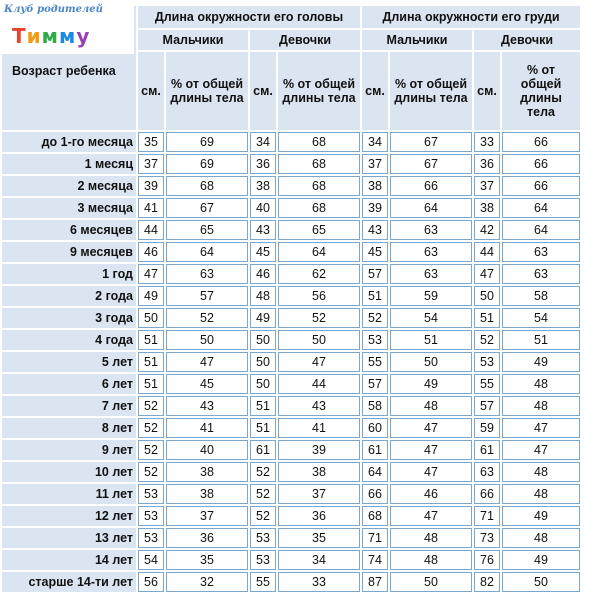 The width and height of the screenshot is (600, 600). Describe the element at coordinates (69, 560) in the screenshot. I see `age-cell: 14 лет` at that location.